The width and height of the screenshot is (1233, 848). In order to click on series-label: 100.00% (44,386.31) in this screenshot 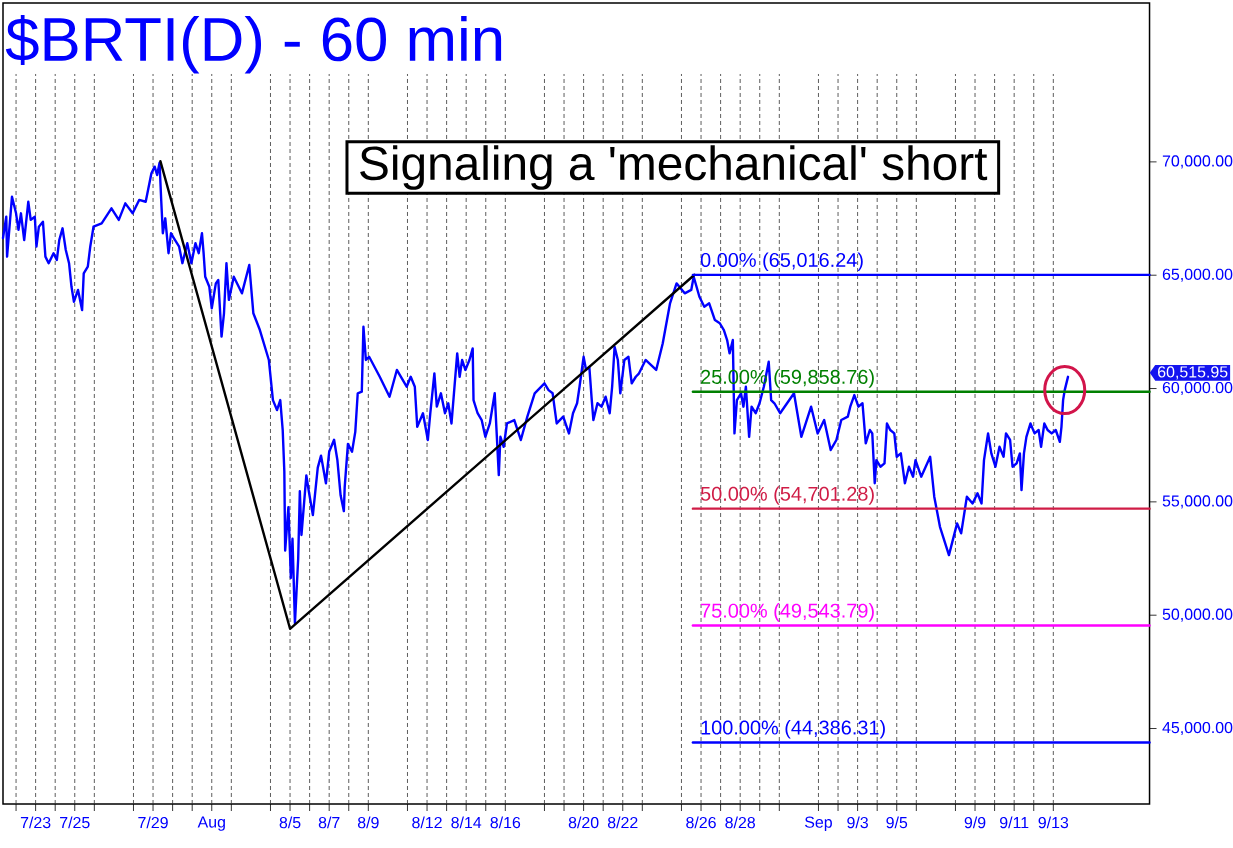, I will do `click(793, 729)`.